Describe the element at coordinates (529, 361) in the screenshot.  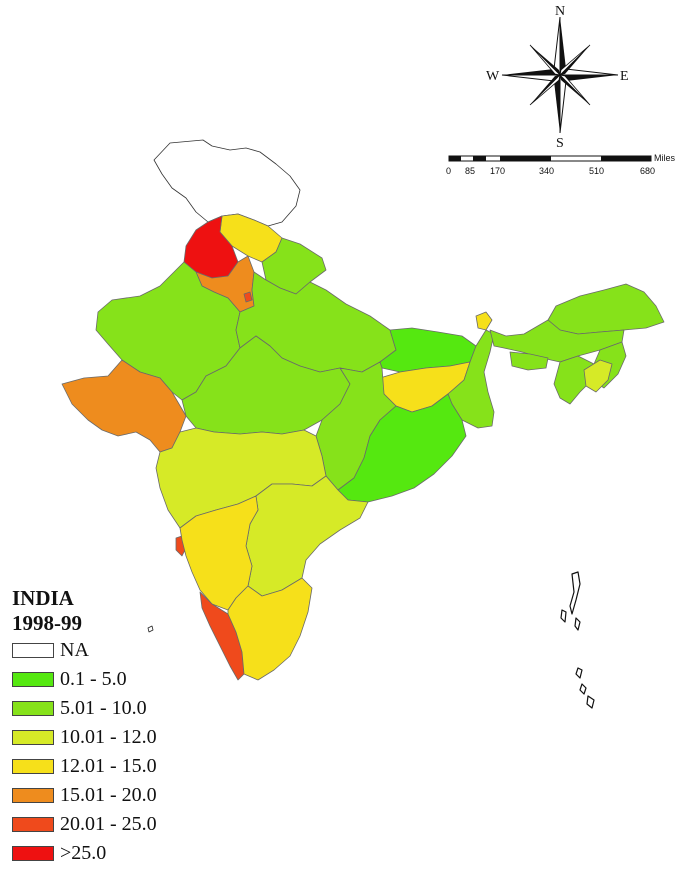
I see `region-meghalaya` at that location.